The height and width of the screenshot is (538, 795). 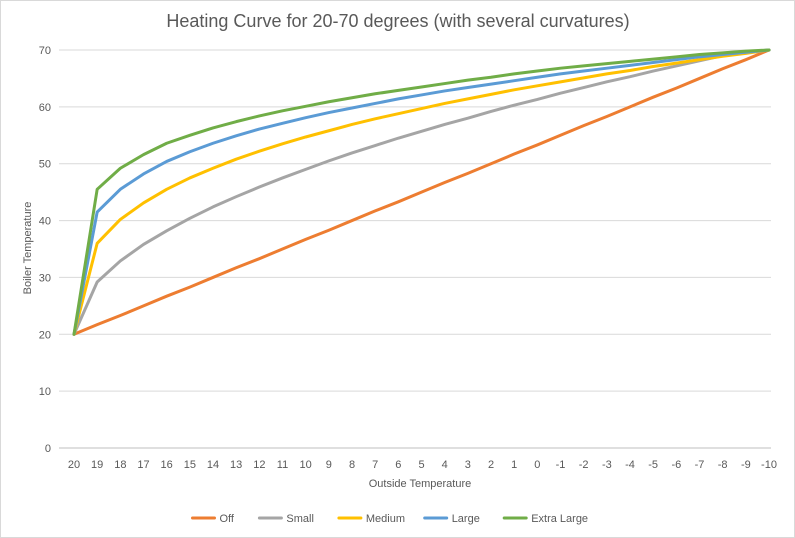 I want to click on y-tick-label: 10, so click(x=45, y=392).